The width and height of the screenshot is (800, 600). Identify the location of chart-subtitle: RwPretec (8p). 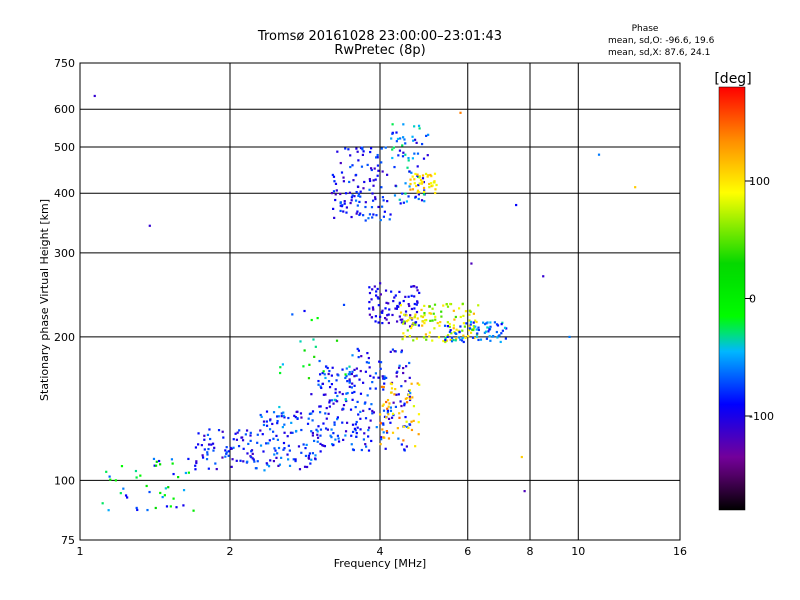
(379, 50).